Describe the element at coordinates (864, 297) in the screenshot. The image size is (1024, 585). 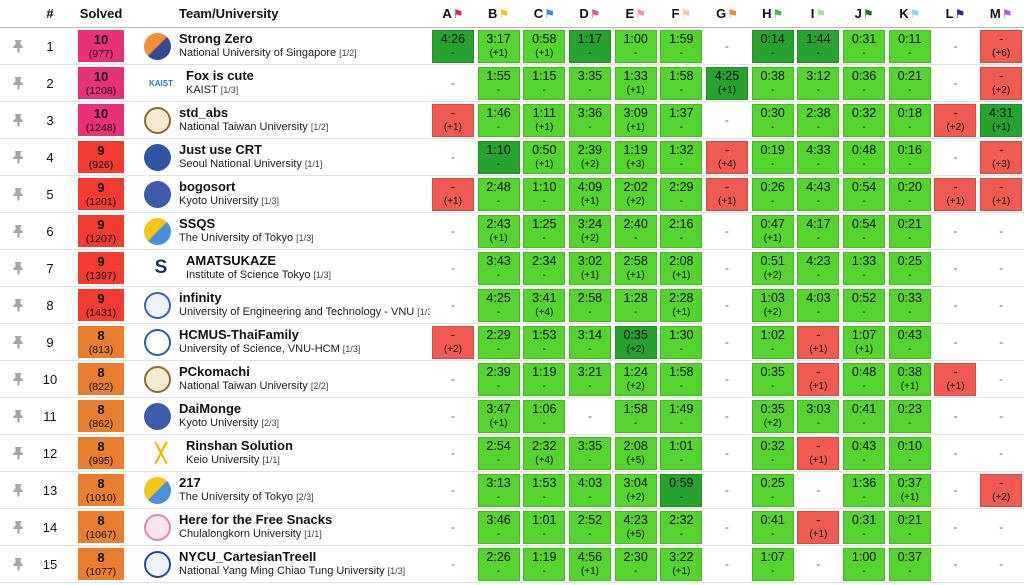
I see `cell-time: 0:52` at that location.